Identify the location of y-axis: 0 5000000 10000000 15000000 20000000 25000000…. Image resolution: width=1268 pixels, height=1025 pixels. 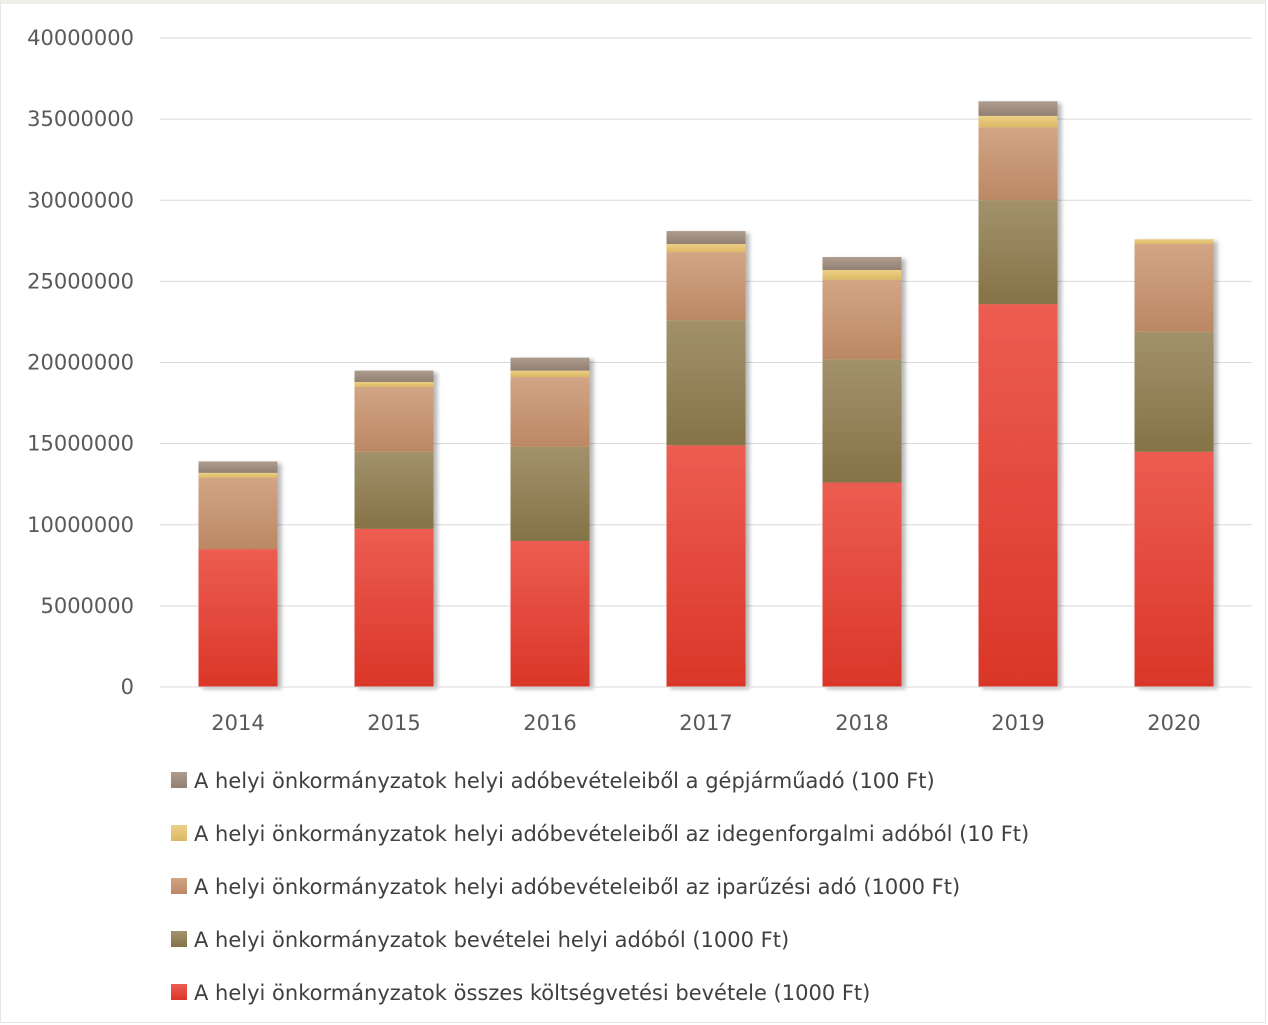
(80, 362).